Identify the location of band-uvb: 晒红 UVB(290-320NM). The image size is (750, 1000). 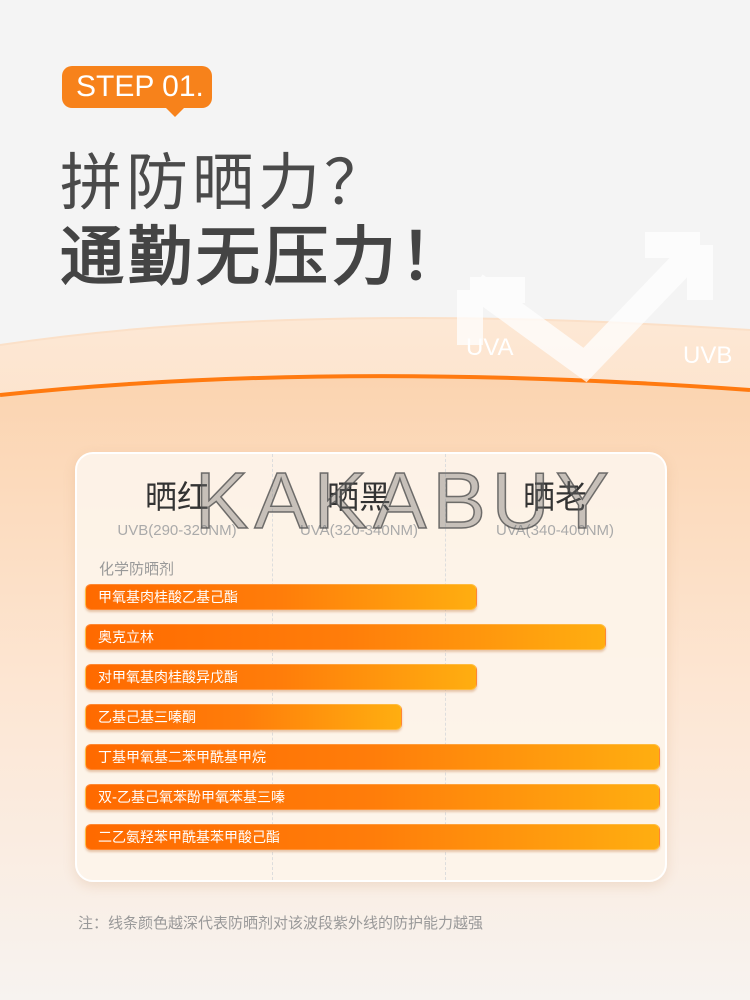
(177, 505).